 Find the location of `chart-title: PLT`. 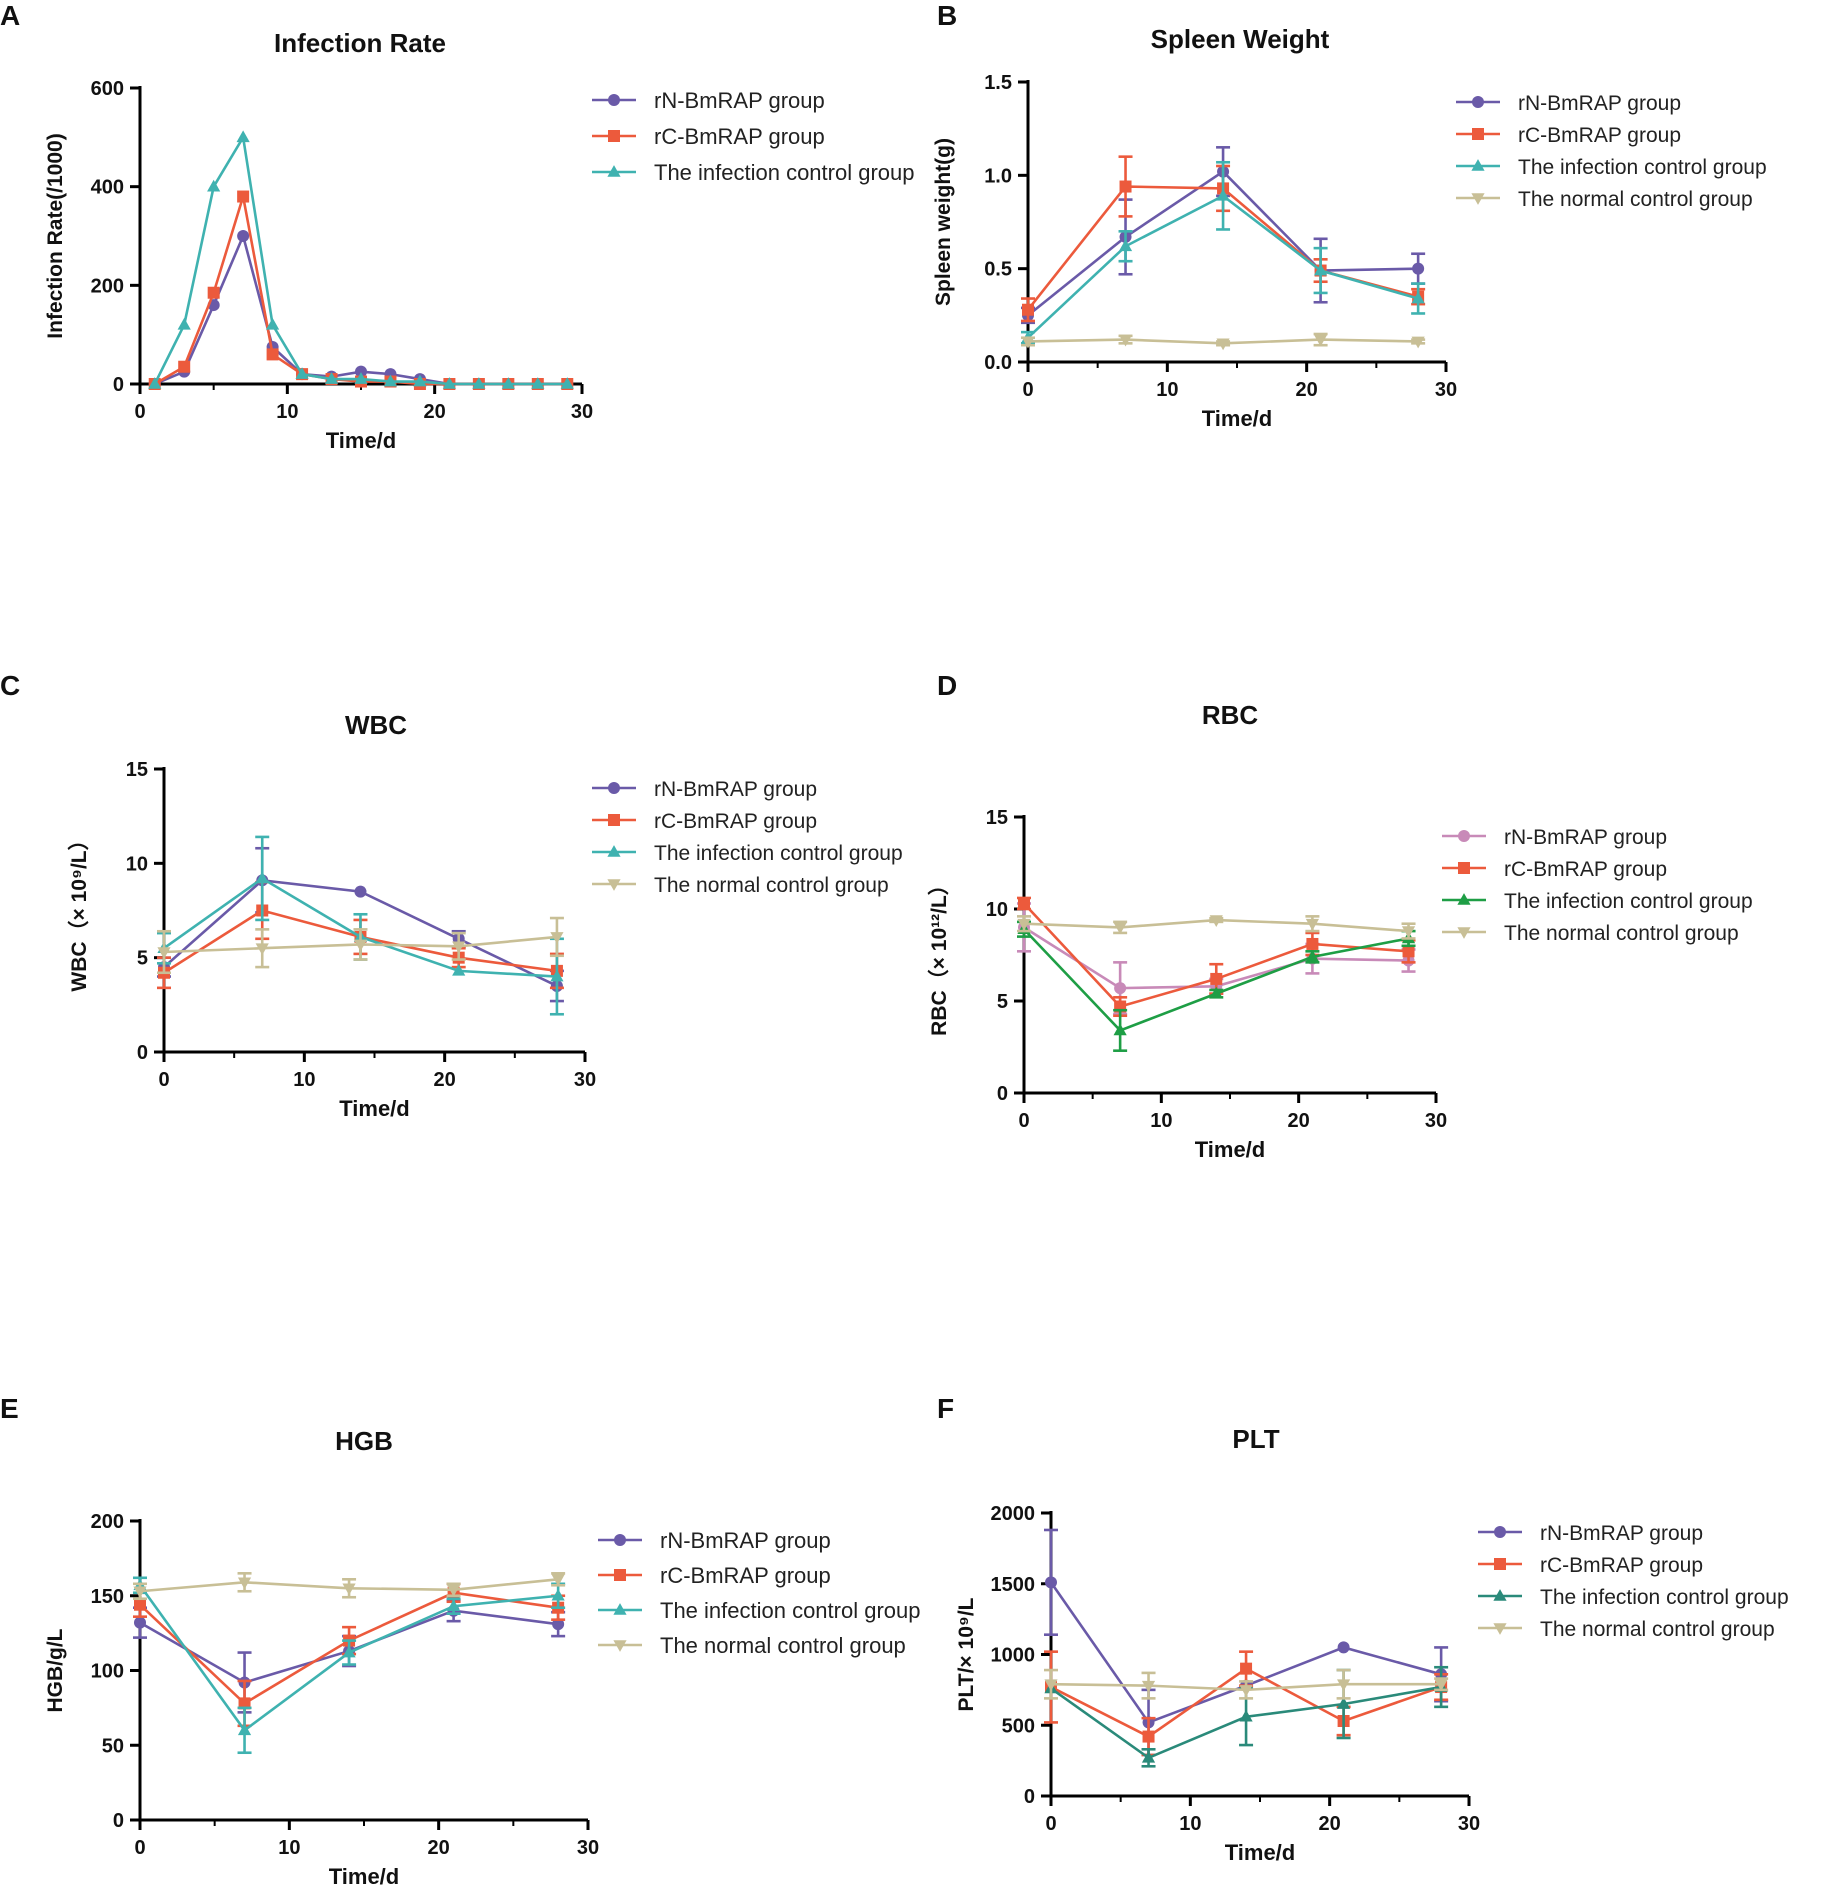

chart-title: PLT is located at coordinates (1255, 1439).